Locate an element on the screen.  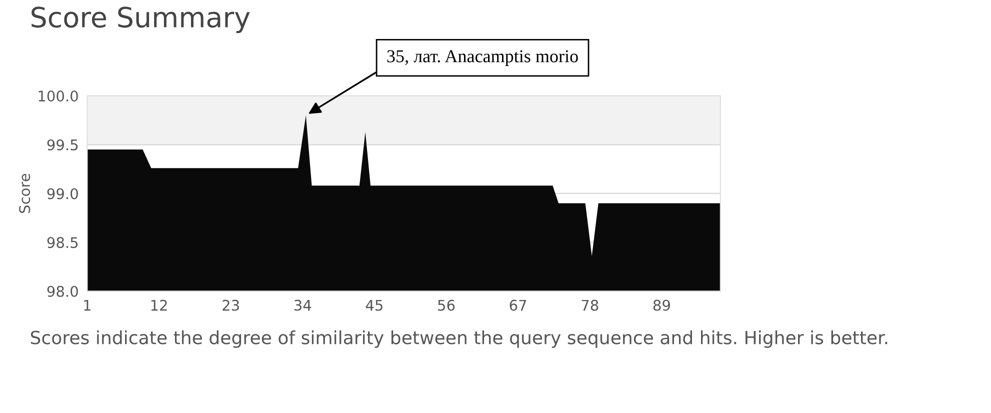
x-tick-label: 78 is located at coordinates (590, 305).